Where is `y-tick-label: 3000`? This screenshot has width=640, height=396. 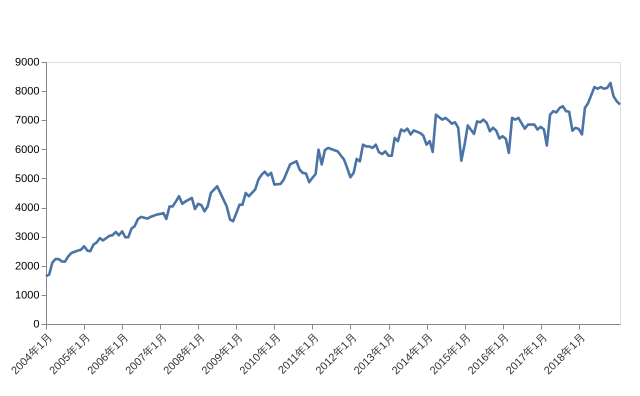 y-tick-label: 3000 is located at coordinates (27, 237).